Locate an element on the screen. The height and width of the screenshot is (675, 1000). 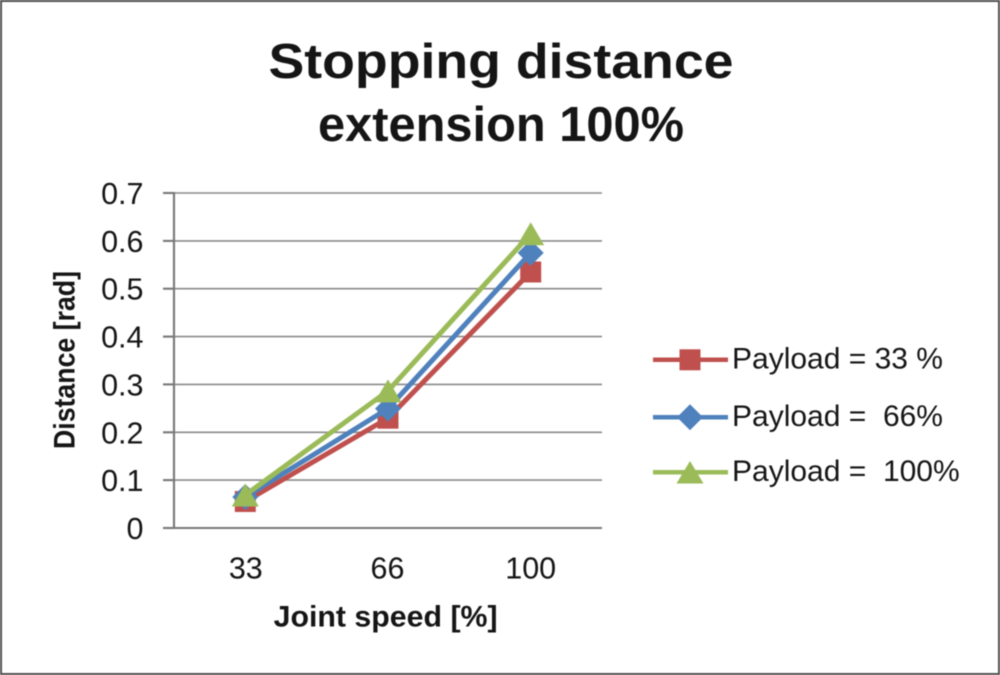
svg-text: 33 is located at coordinates (246, 569).